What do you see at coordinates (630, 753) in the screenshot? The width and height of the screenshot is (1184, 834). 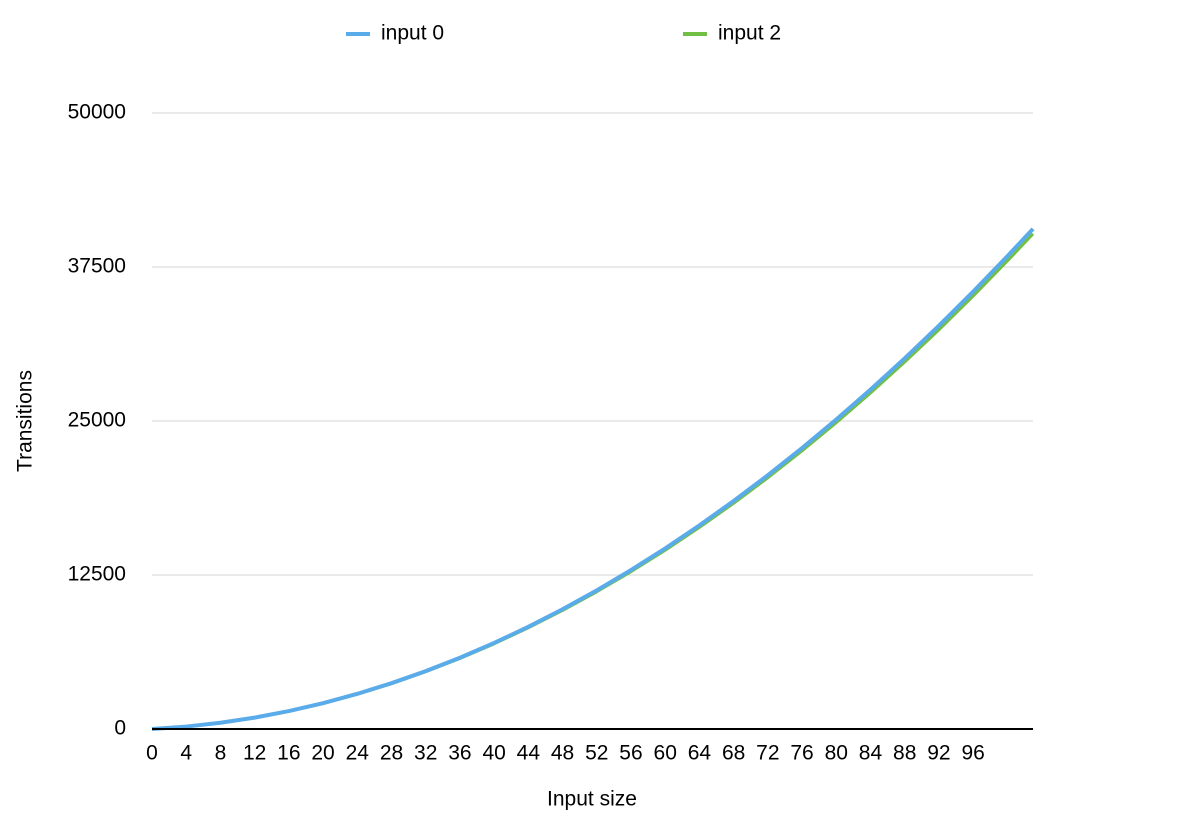 I see `x-tick-label: 56` at bounding box center [630, 753].